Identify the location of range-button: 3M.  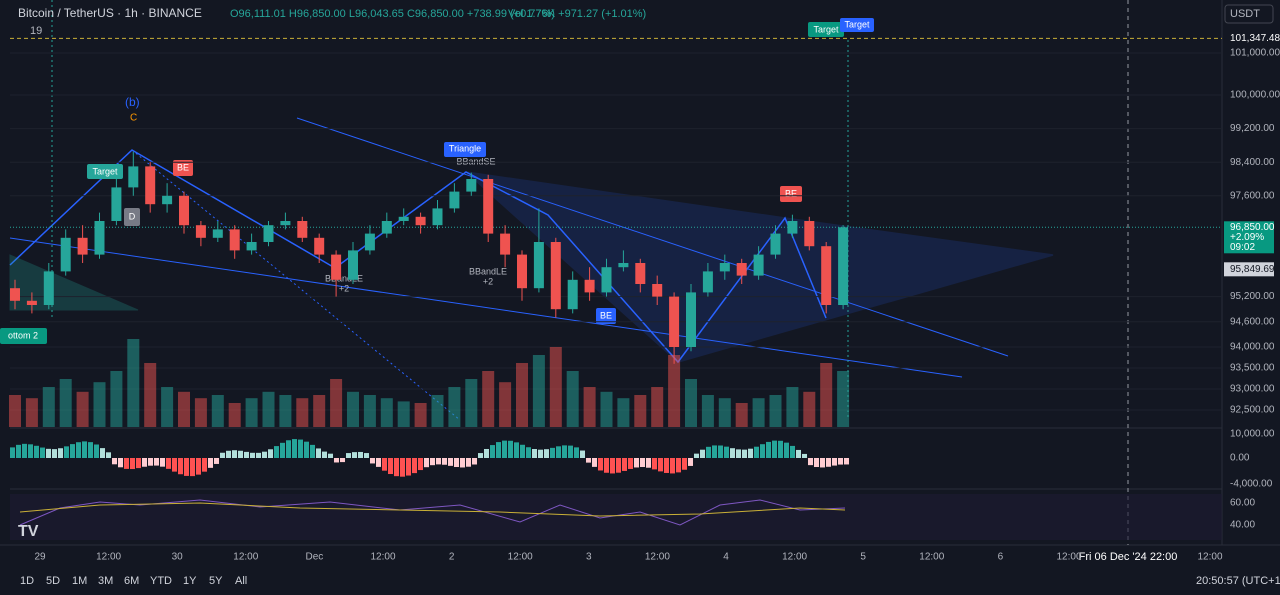
(105, 581).